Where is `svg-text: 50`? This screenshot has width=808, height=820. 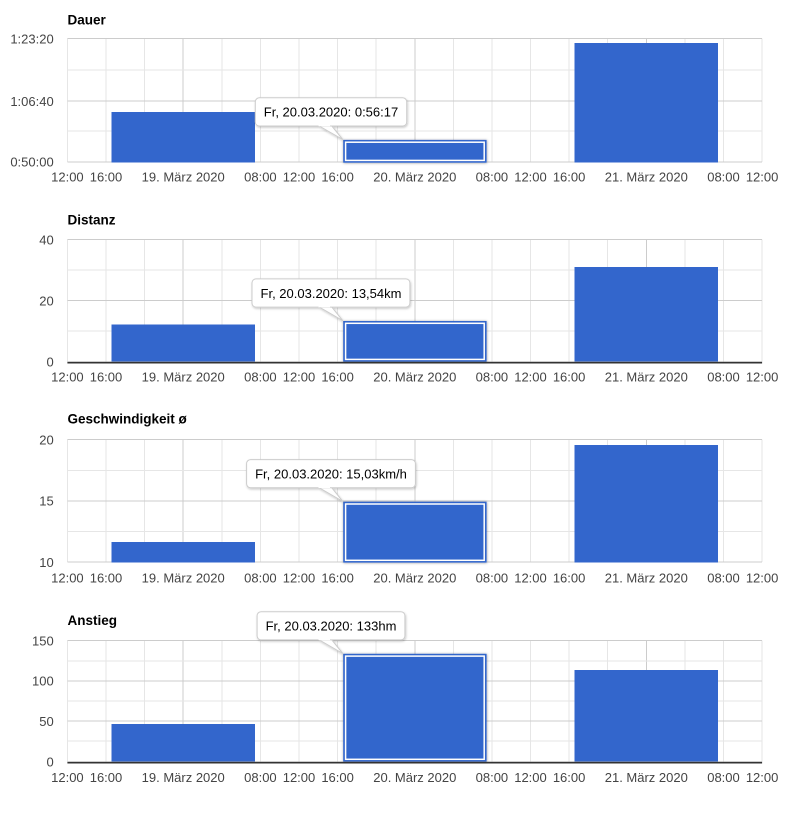
svg-text: 50 is located at coordinates (46, 721).